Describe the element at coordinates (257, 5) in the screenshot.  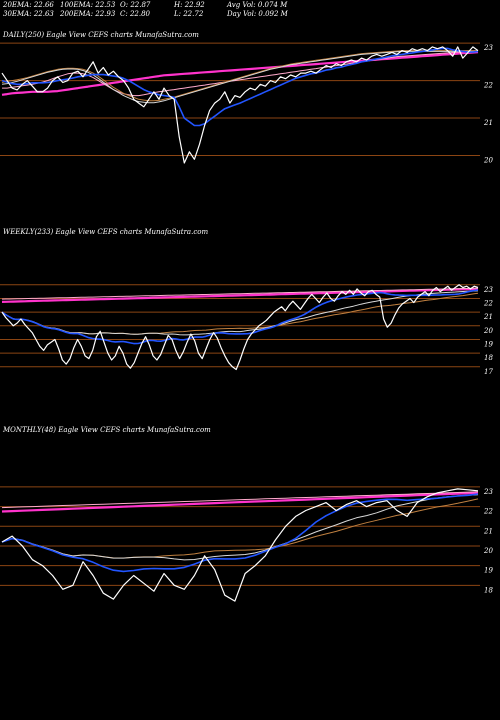
I see `stat-avg-vol: Avg Vol: 0.074 M` at that location.